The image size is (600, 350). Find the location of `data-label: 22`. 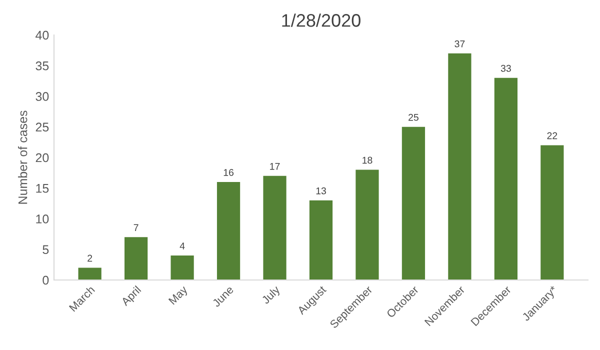

data-label: 22 is located at coordinates (552, 136).